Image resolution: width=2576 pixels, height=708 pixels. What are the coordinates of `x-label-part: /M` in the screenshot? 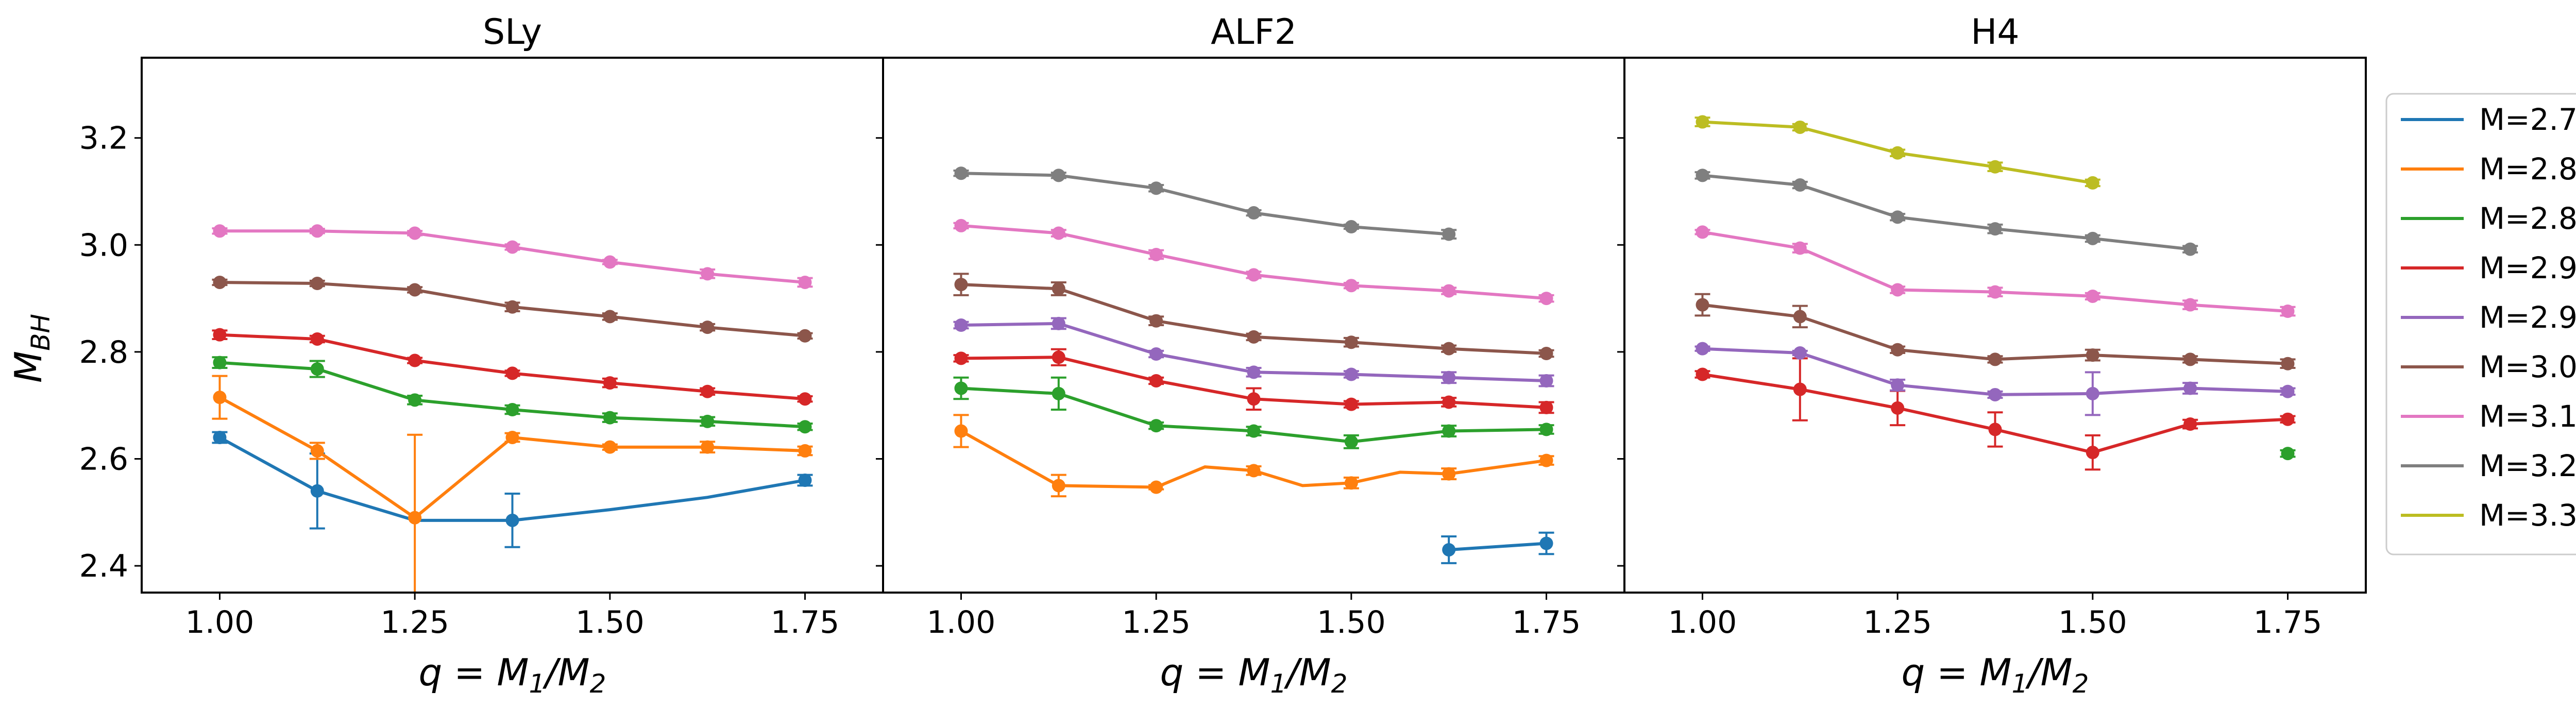 It's located at (565, 672).